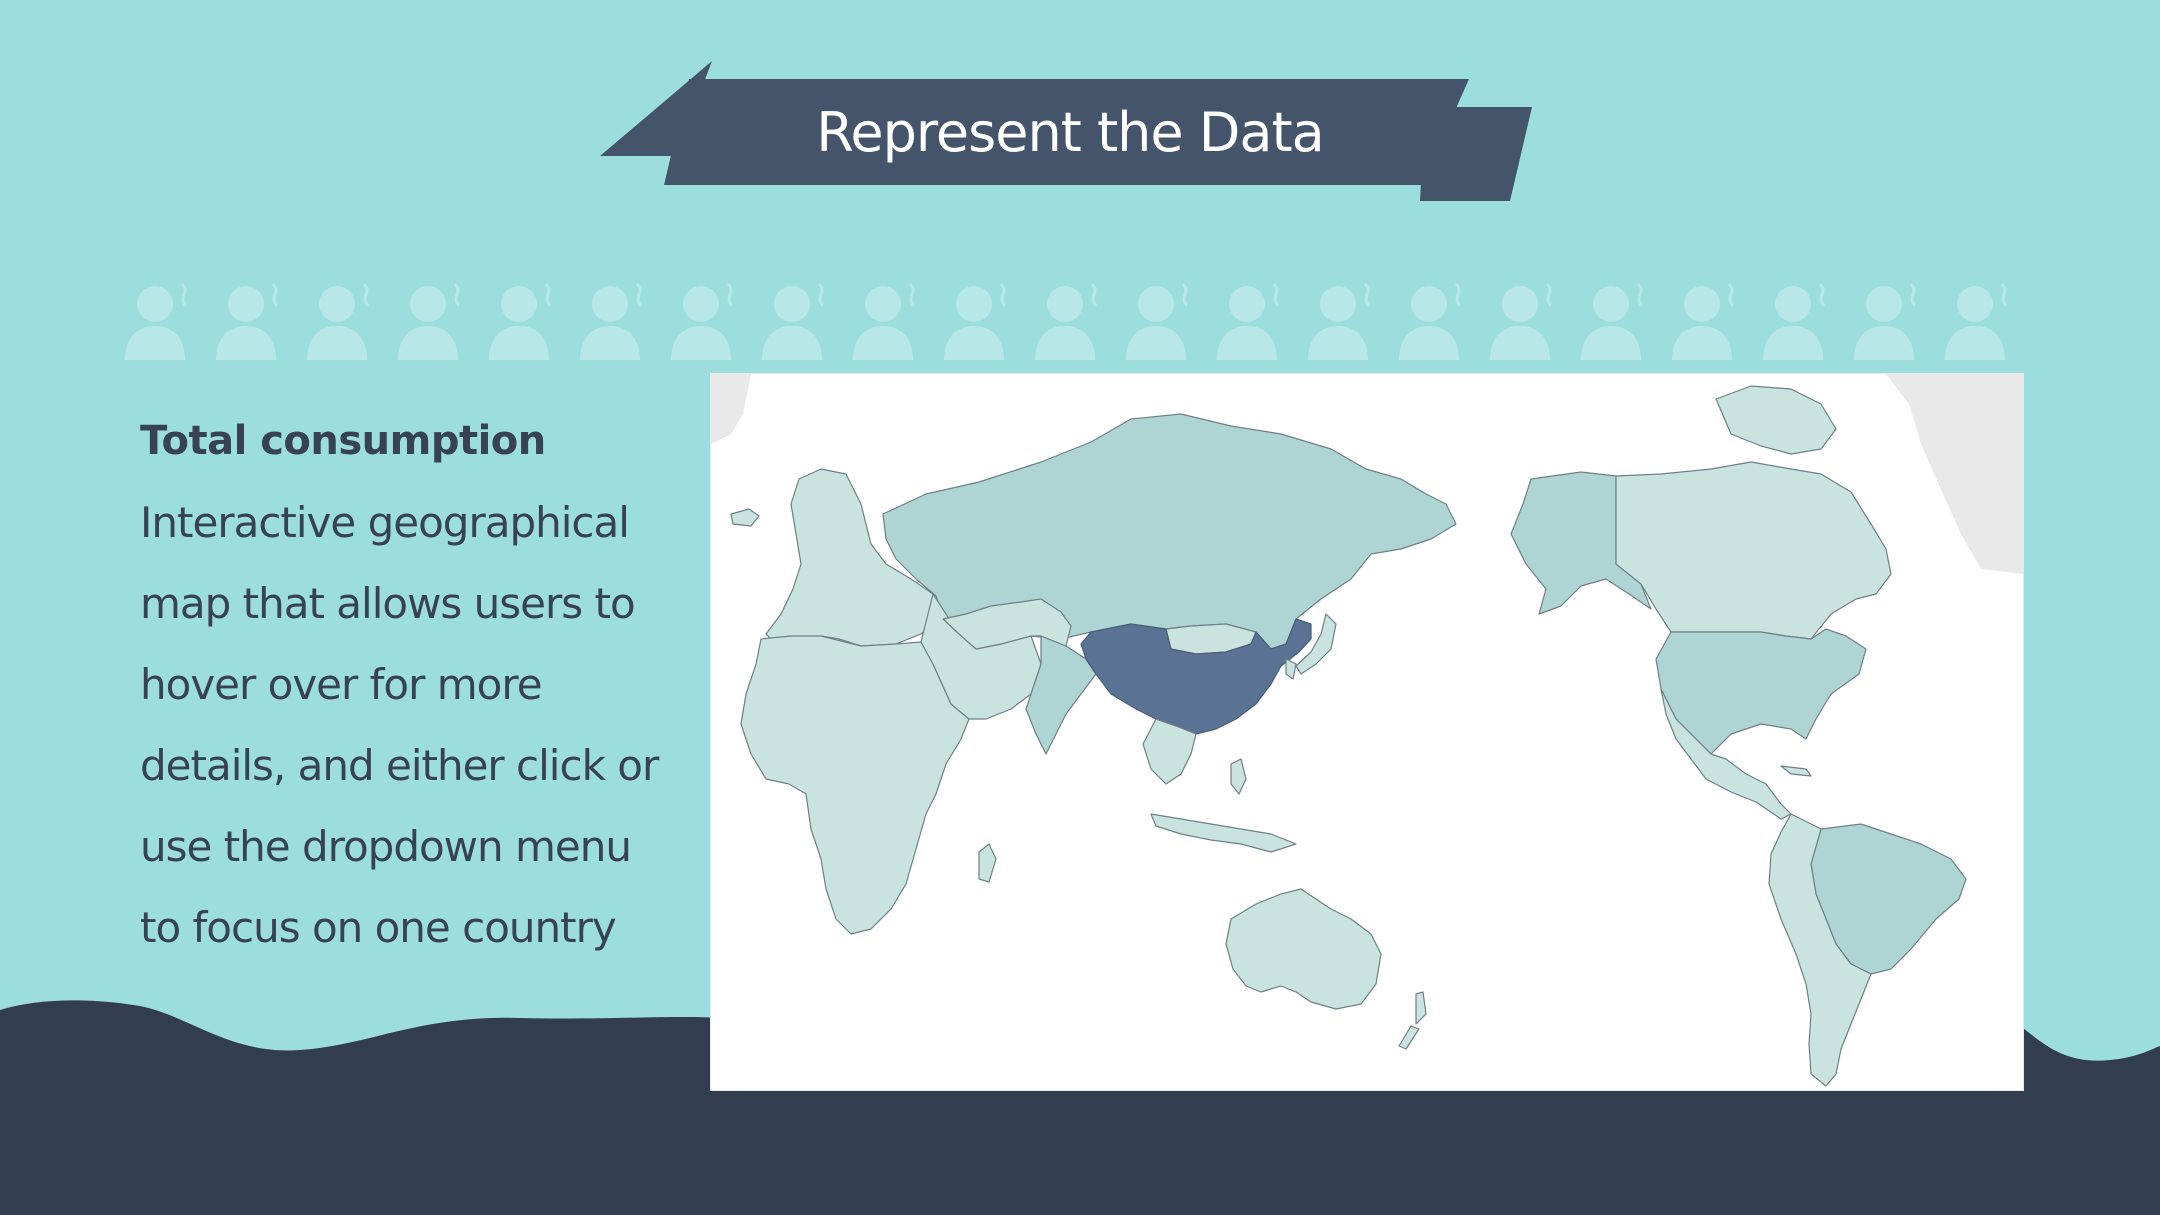  I want to click on country-indonesia, so click(1223, 833).